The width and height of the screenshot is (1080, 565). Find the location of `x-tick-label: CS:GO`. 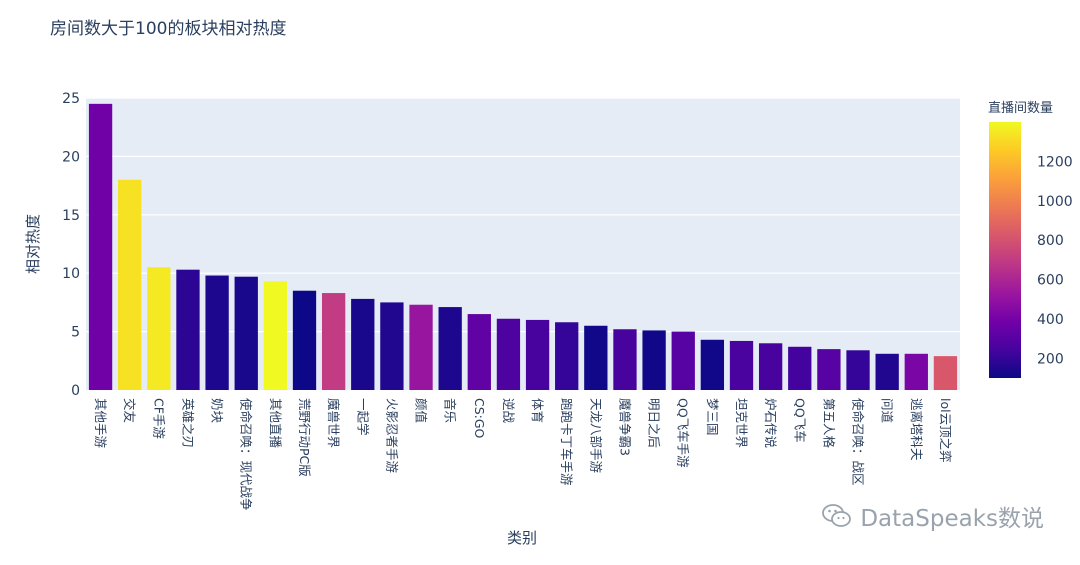

x-tick-label: CS:GO is located at coordinates (479, 418).